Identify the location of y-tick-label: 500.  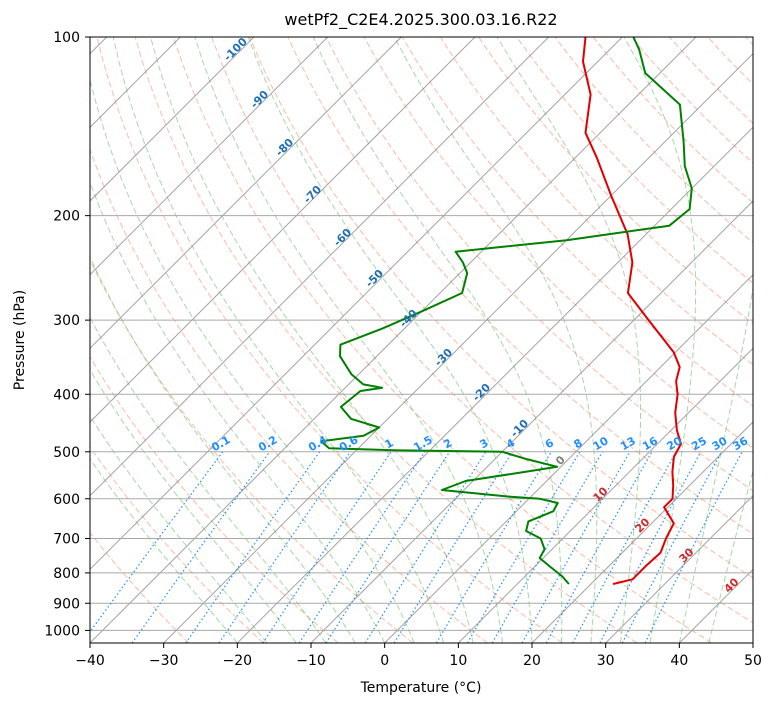
(66, 453).